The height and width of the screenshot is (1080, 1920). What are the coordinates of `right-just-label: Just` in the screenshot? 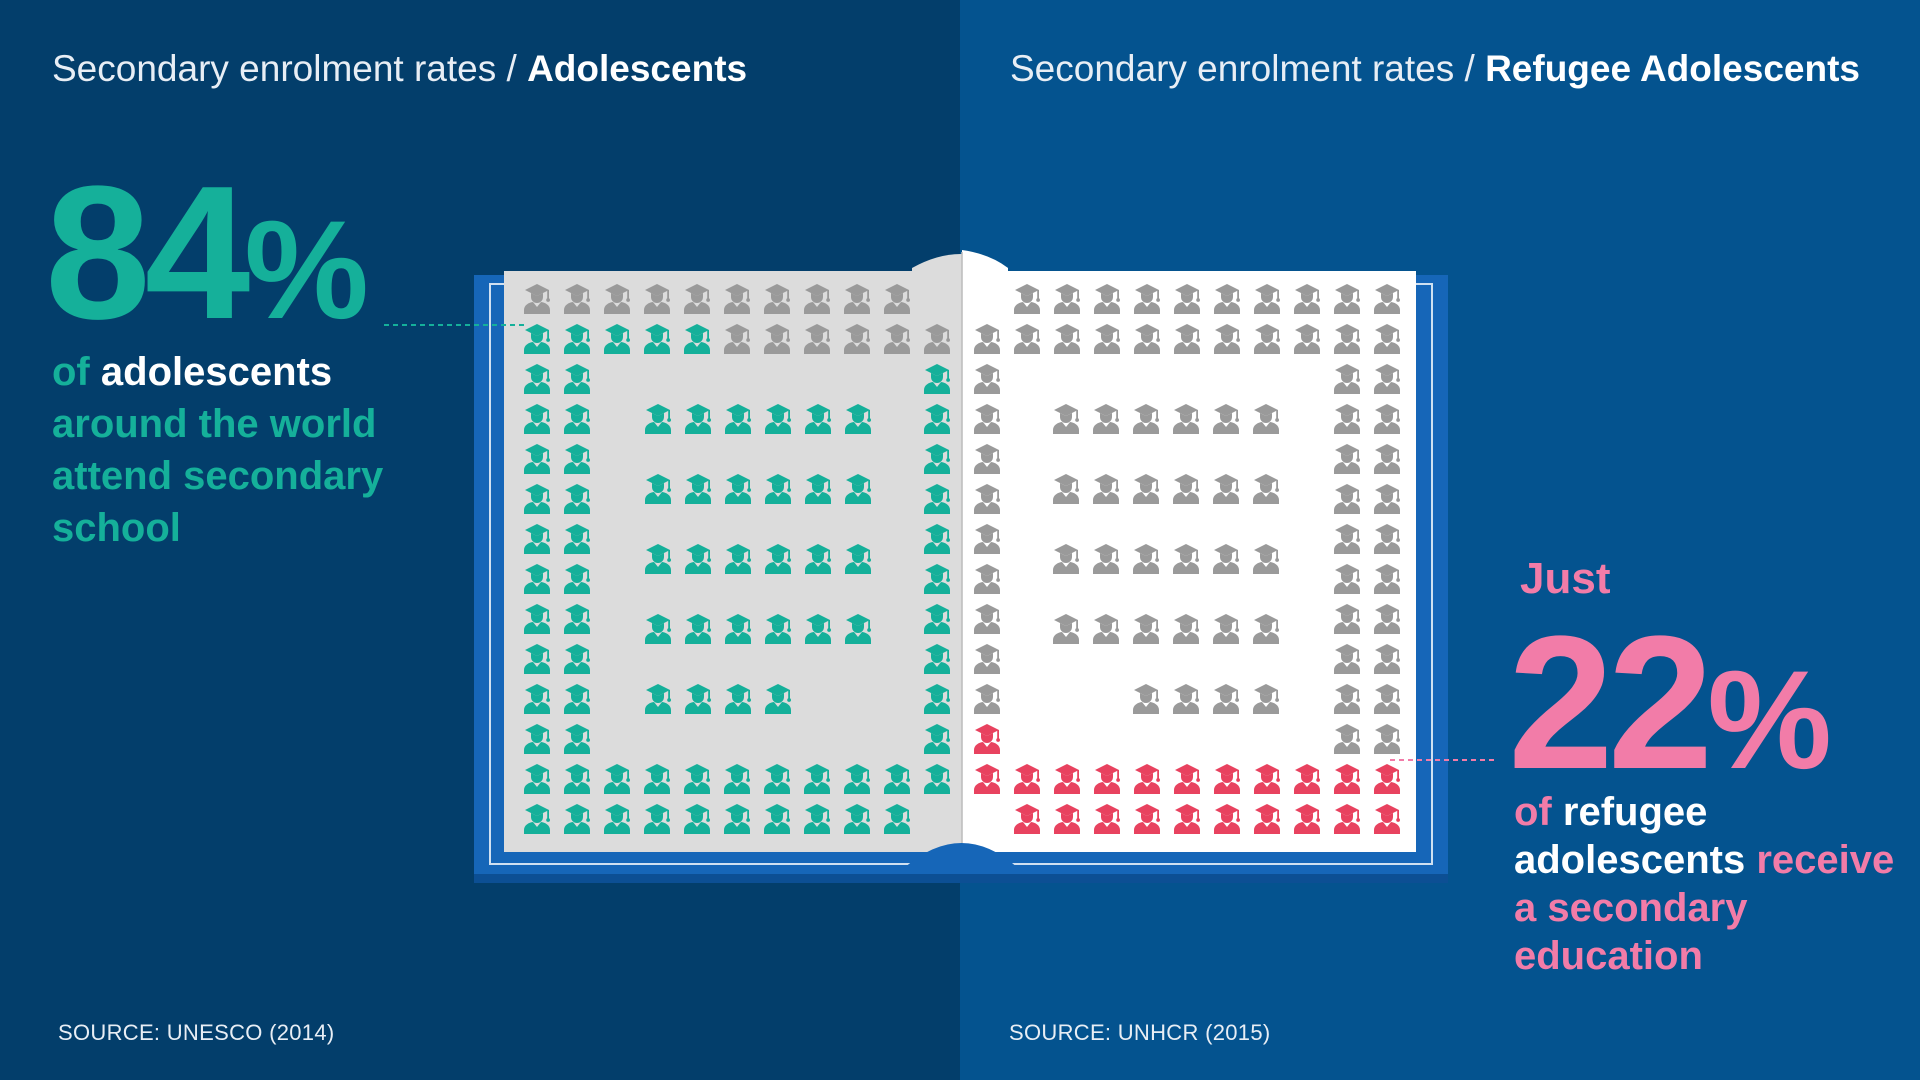 It's located at (1565, 578).